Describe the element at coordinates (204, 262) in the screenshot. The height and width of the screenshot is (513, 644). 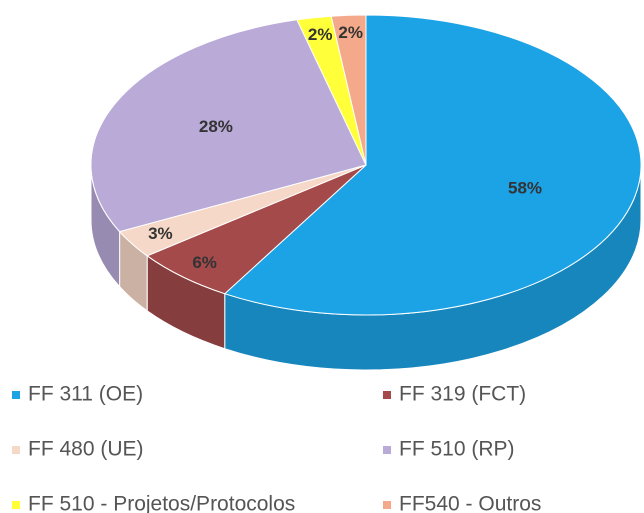
I see `data-label: 6%` at that location.